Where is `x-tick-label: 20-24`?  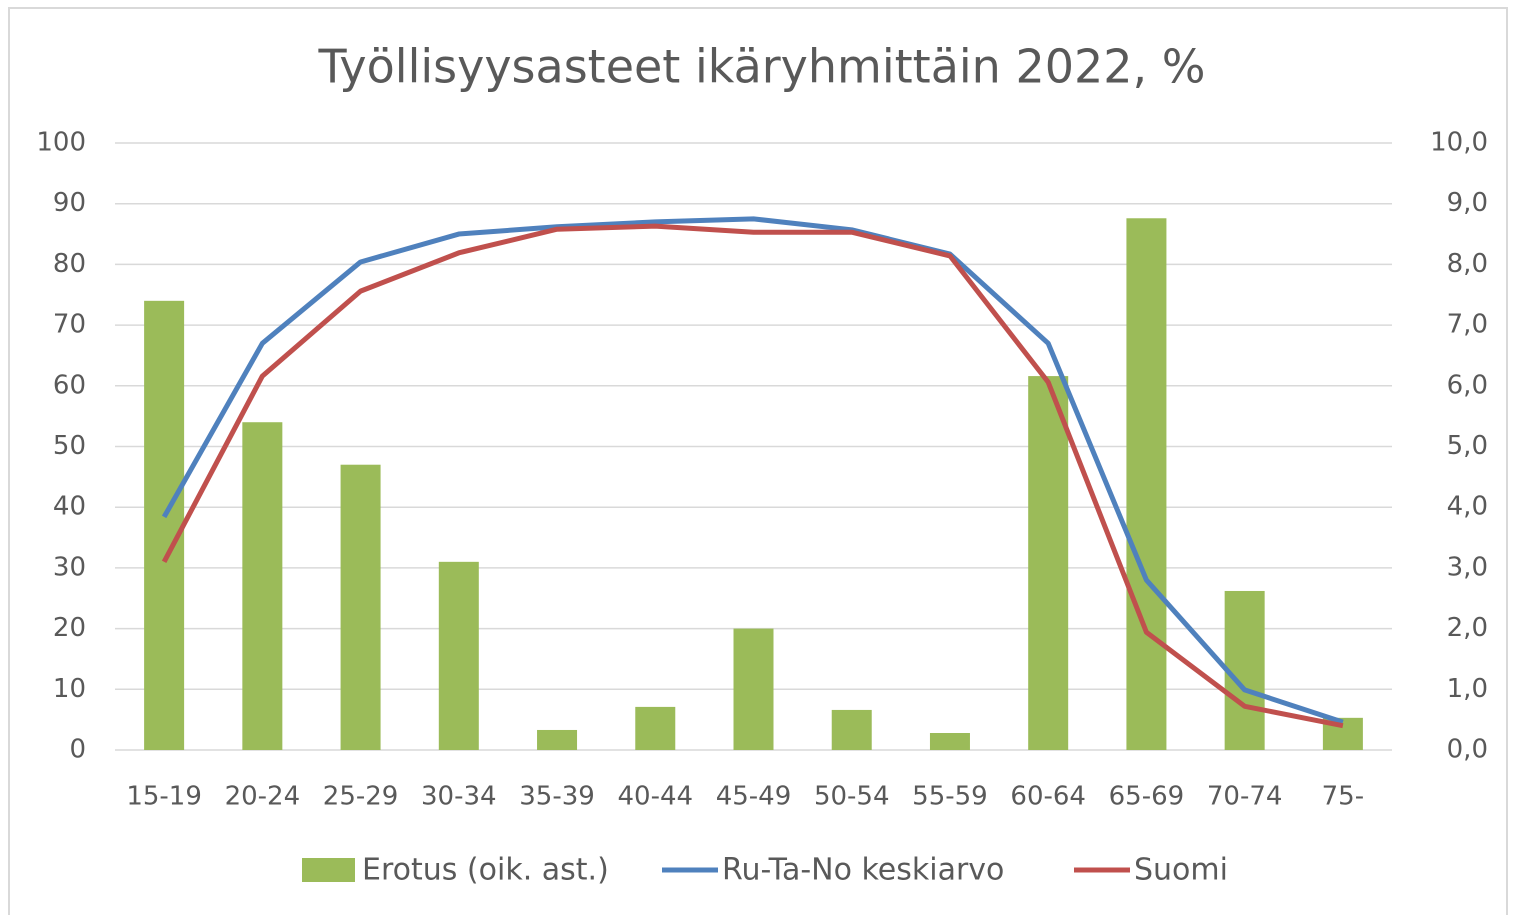 x-tick-label: 20-24 is located at coordinates (263, 797).